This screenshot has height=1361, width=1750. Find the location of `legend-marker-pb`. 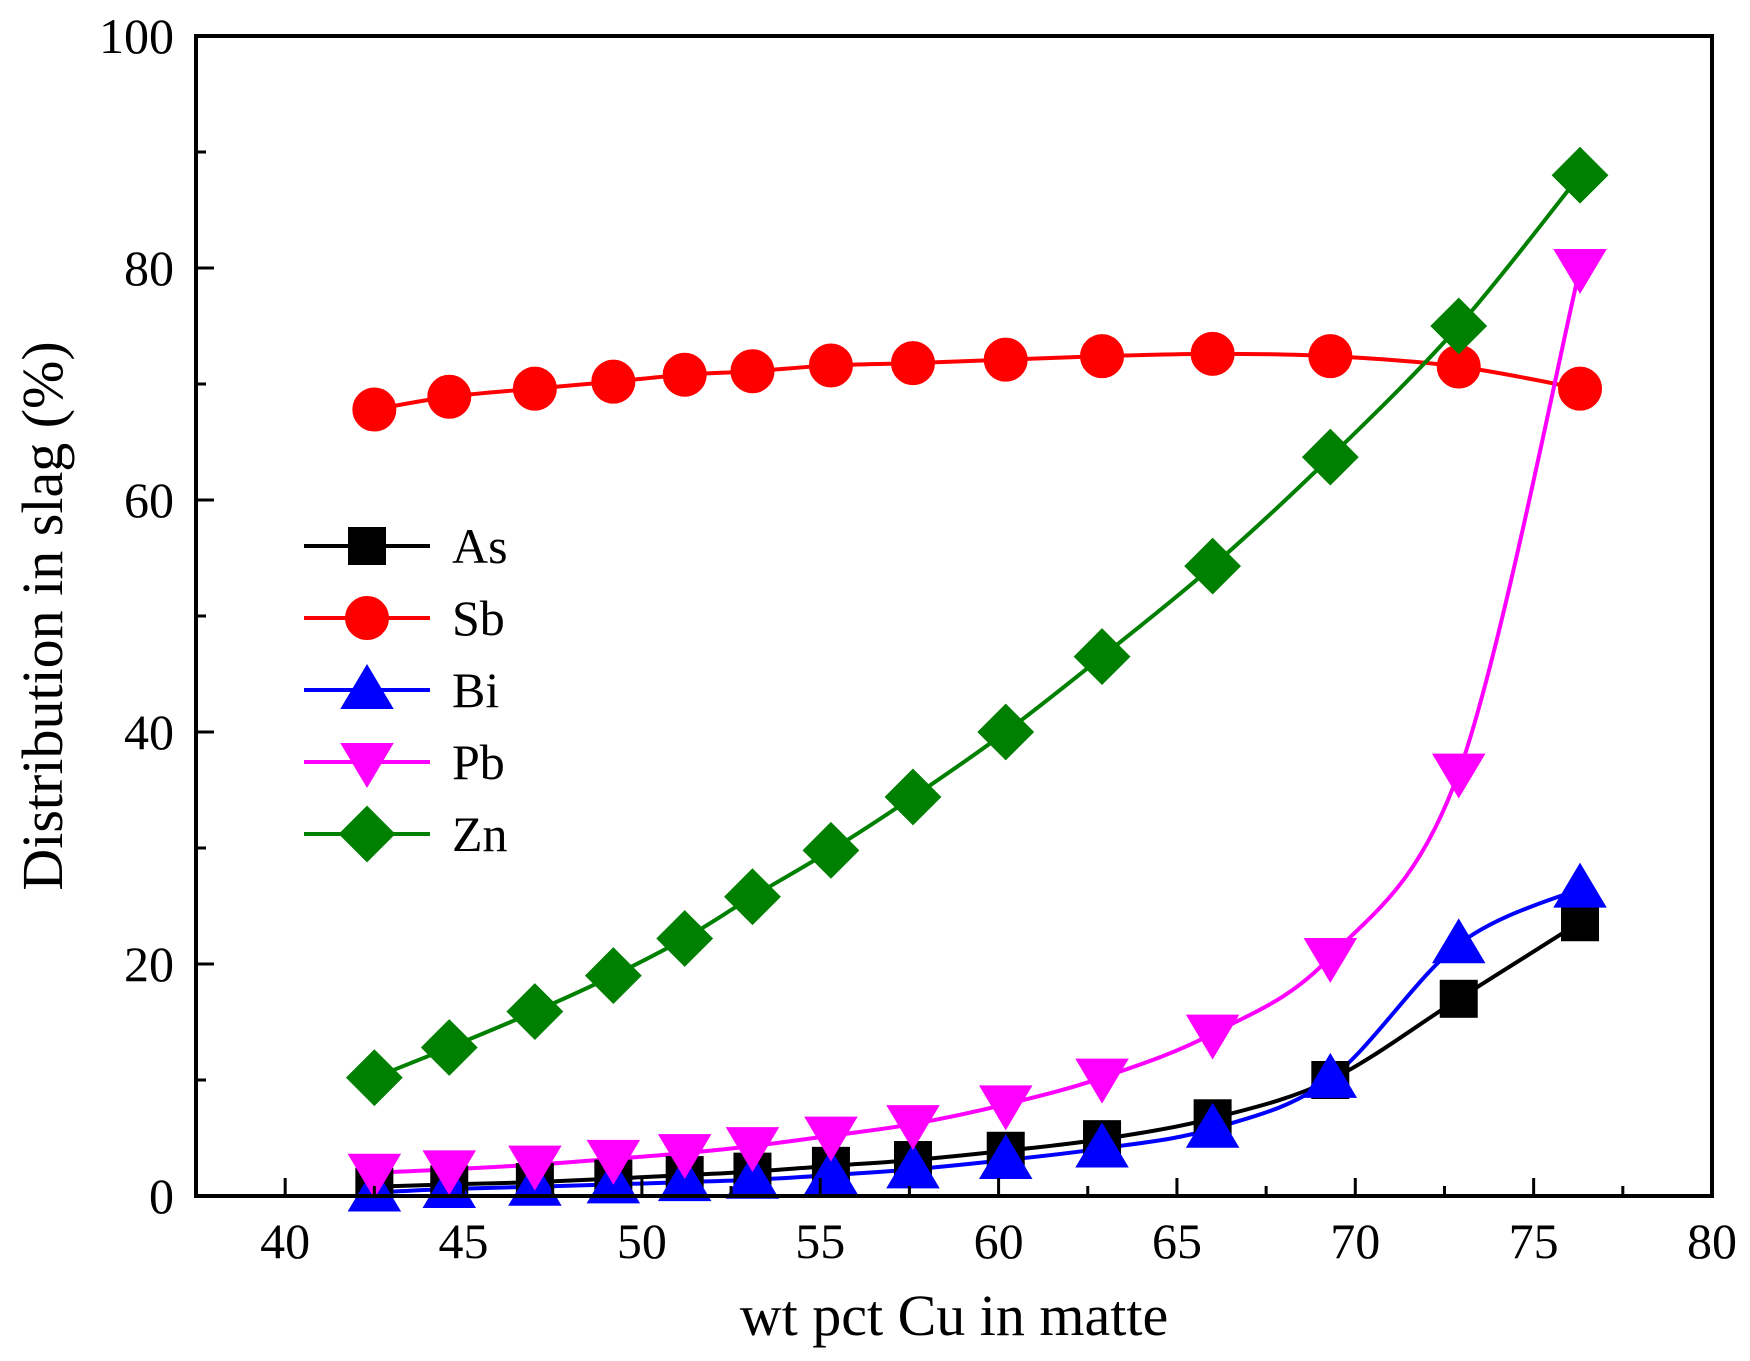

legend-marker-pb is located at coordinates (367, 765).